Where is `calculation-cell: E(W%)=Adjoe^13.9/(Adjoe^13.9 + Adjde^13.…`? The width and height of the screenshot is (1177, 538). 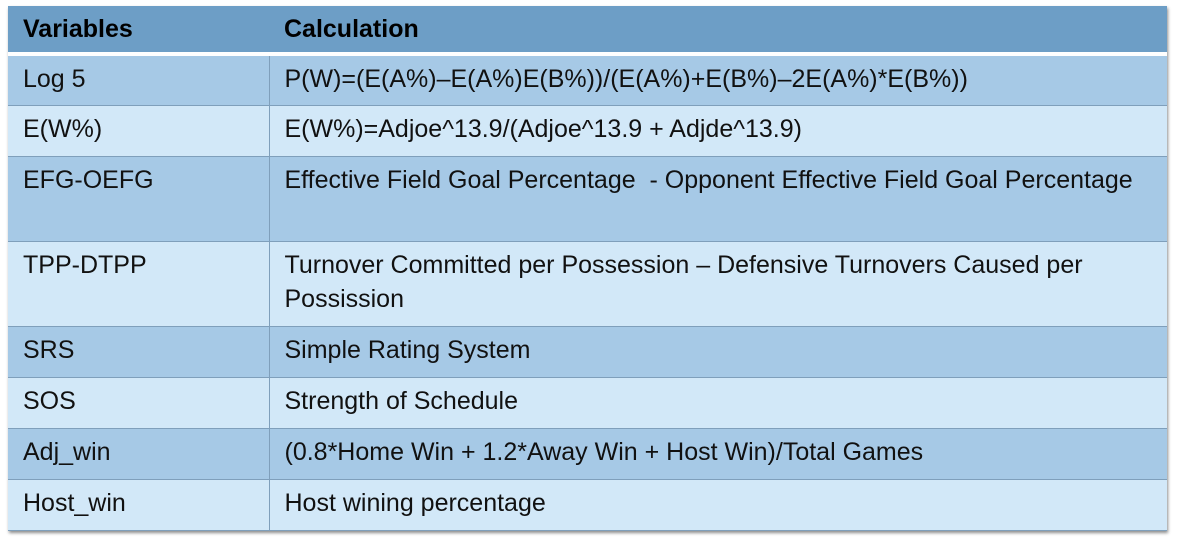
calculation-cell: E(W%)=Adjoe^13.9/(Adjoe^13.9 + Adjde^13.… is located at coordinates (718, 131).